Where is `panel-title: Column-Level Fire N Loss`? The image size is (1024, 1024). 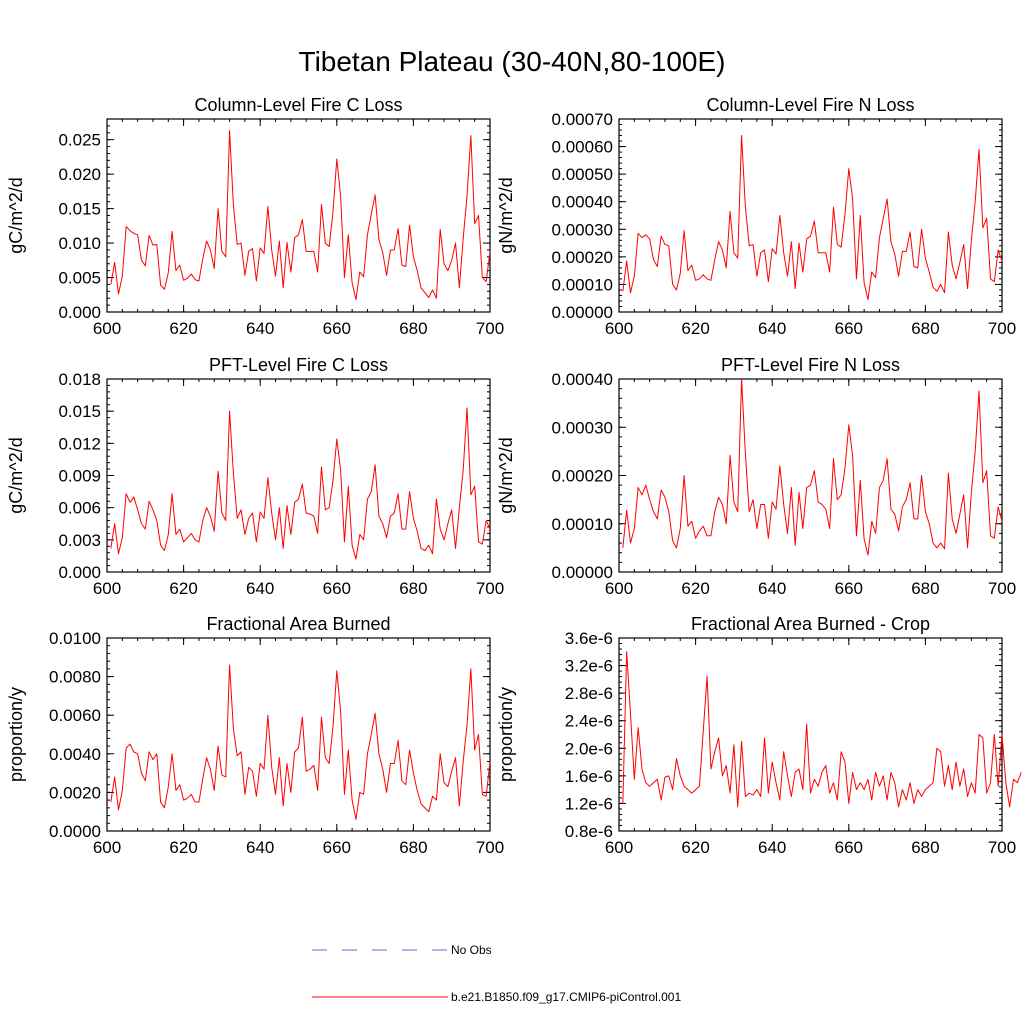 panel-title: Column-Level Fire N Loss is located at coordinates (810, 105).